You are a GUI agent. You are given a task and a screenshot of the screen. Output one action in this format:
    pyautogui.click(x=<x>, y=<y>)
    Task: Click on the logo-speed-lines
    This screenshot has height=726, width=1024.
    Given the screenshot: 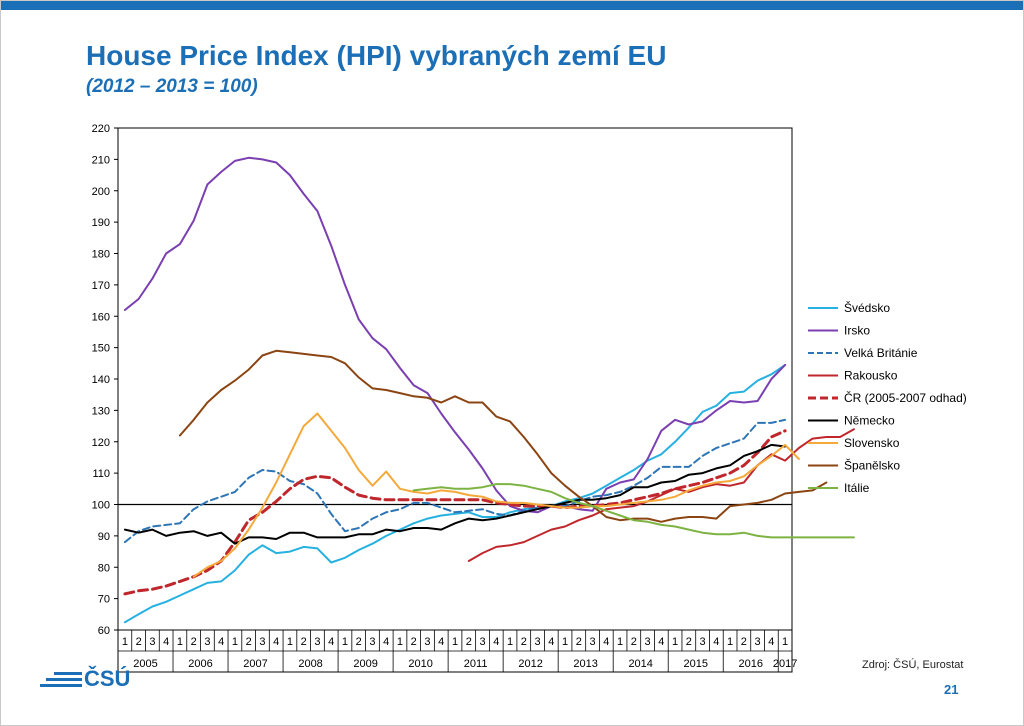 What is the action you would take?
    pyautogui.click(x=61, y=681)
    